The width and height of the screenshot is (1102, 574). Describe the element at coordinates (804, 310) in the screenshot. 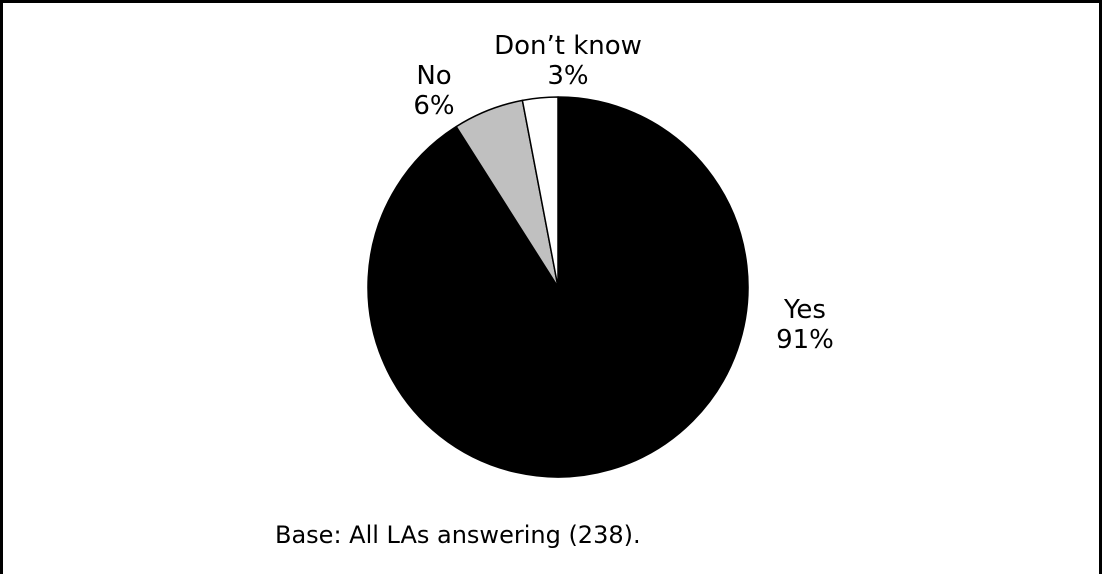

I see `slice-category-label: Yes` at that location.